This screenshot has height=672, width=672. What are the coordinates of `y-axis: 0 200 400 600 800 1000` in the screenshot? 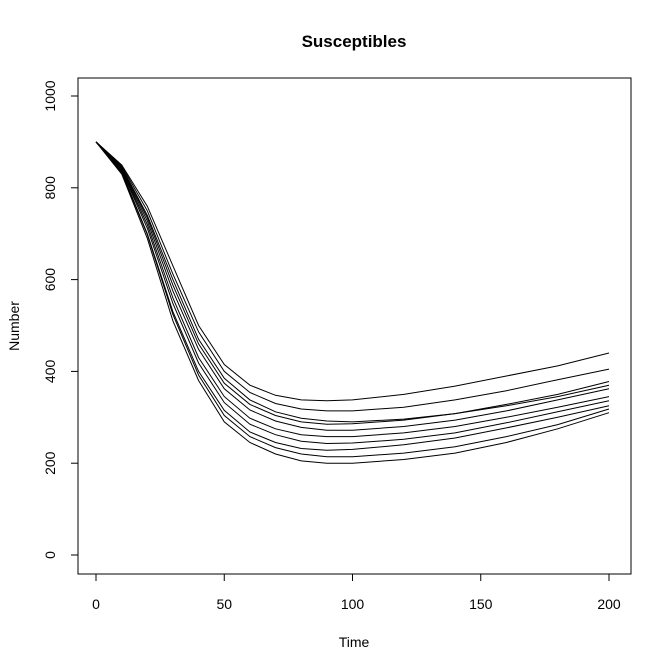 It's located at (60, 319).